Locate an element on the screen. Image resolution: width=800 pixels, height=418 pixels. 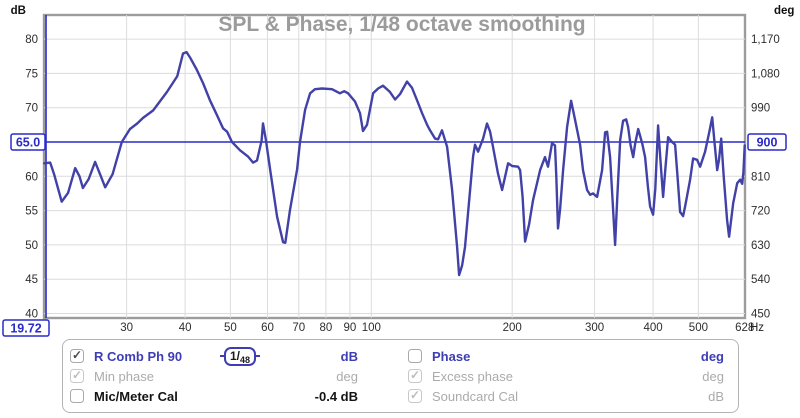
legend-row-soundcard-cal: Soundcard Cal dB is located at coordinates (566, 396).